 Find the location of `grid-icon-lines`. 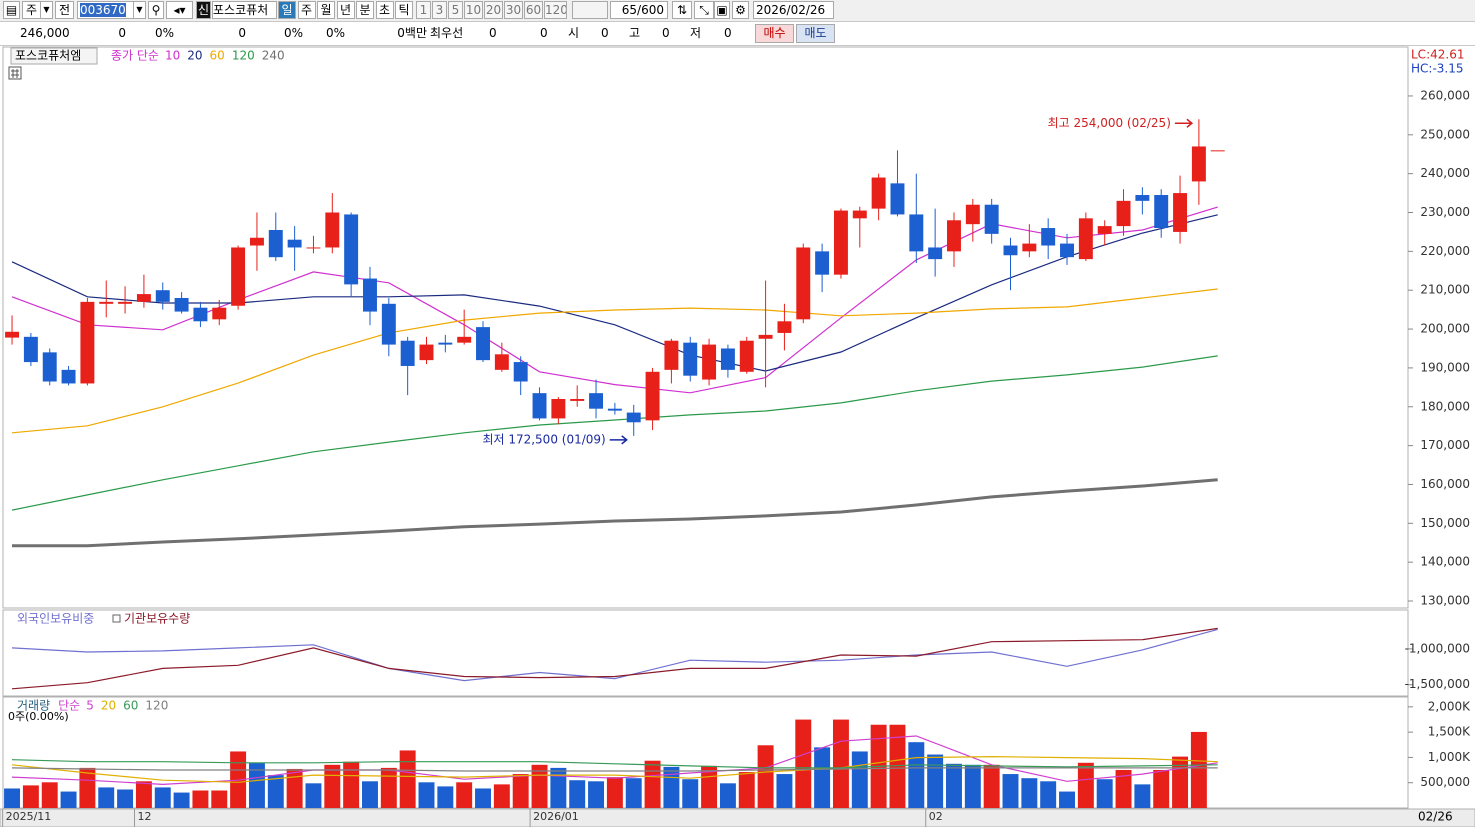

grid-icon-lines is located at coordinates (15, 73).